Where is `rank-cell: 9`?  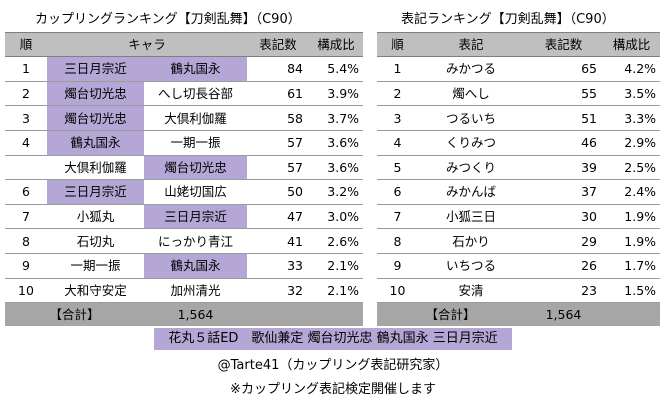
rank-cell: 9 is located at coordinates (26, 266).